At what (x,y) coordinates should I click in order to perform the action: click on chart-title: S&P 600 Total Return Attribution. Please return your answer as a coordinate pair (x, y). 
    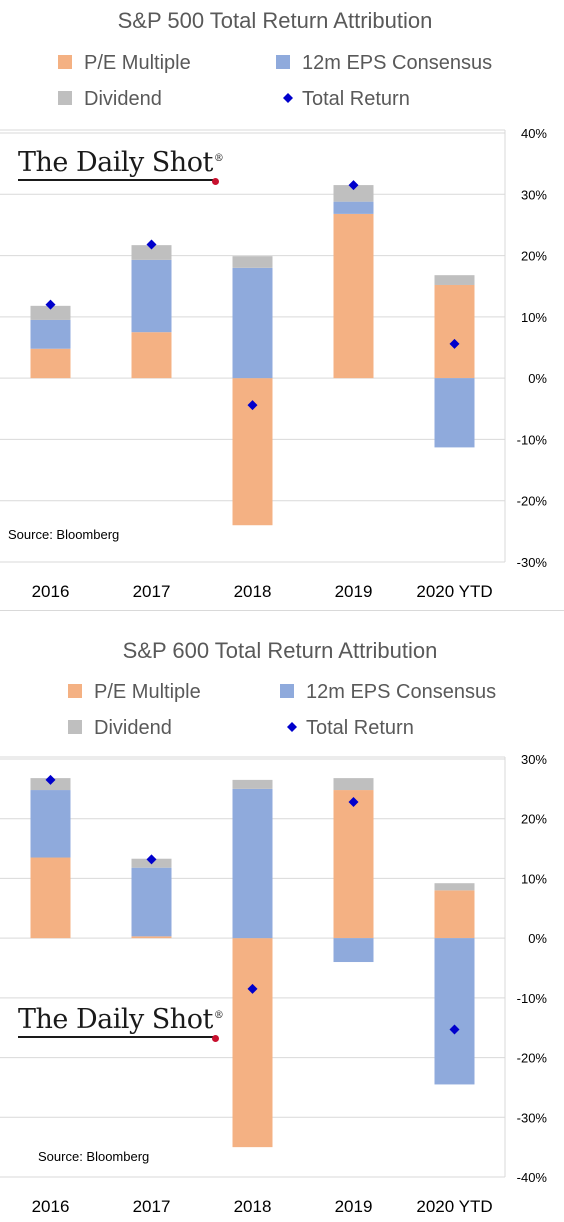
    Looking at the image, I should click on (280, 650).